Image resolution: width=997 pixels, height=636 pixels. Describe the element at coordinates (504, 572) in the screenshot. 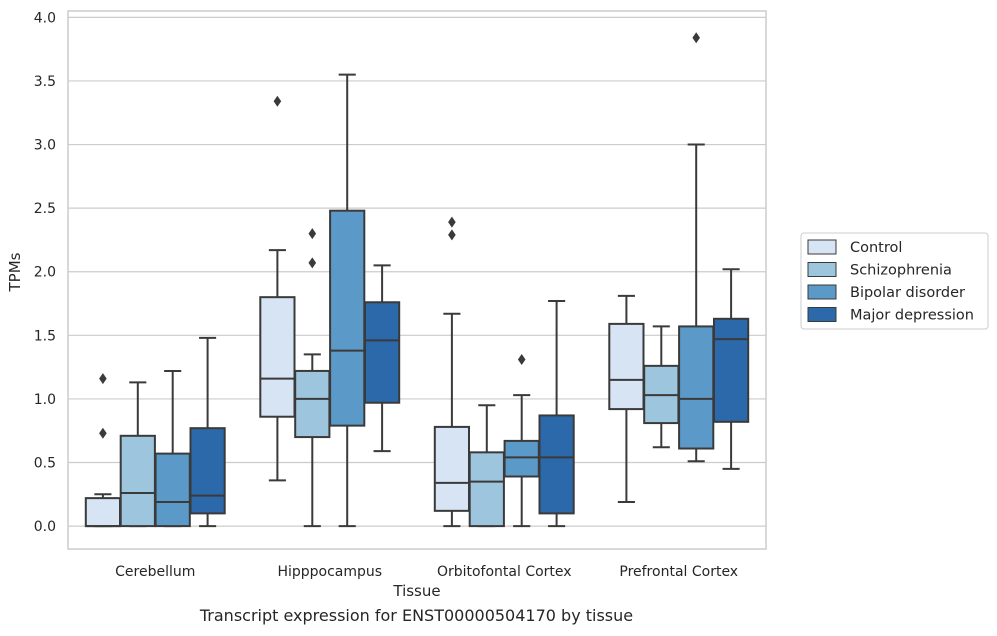

I see `x-tick-label: Orbitofontal Cortex` at that location.